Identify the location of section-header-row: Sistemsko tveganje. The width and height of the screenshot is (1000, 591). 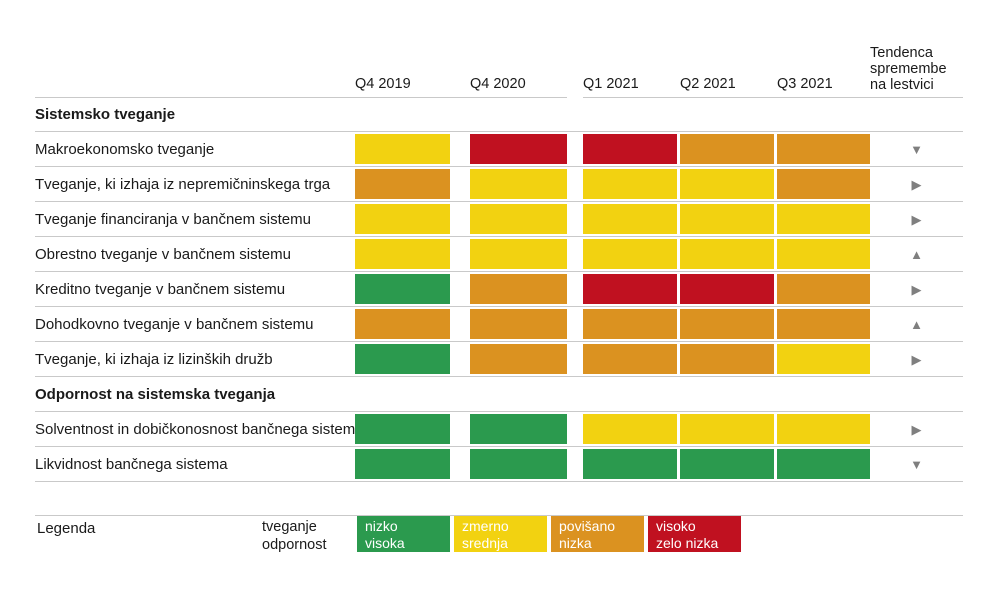
(499, 114).